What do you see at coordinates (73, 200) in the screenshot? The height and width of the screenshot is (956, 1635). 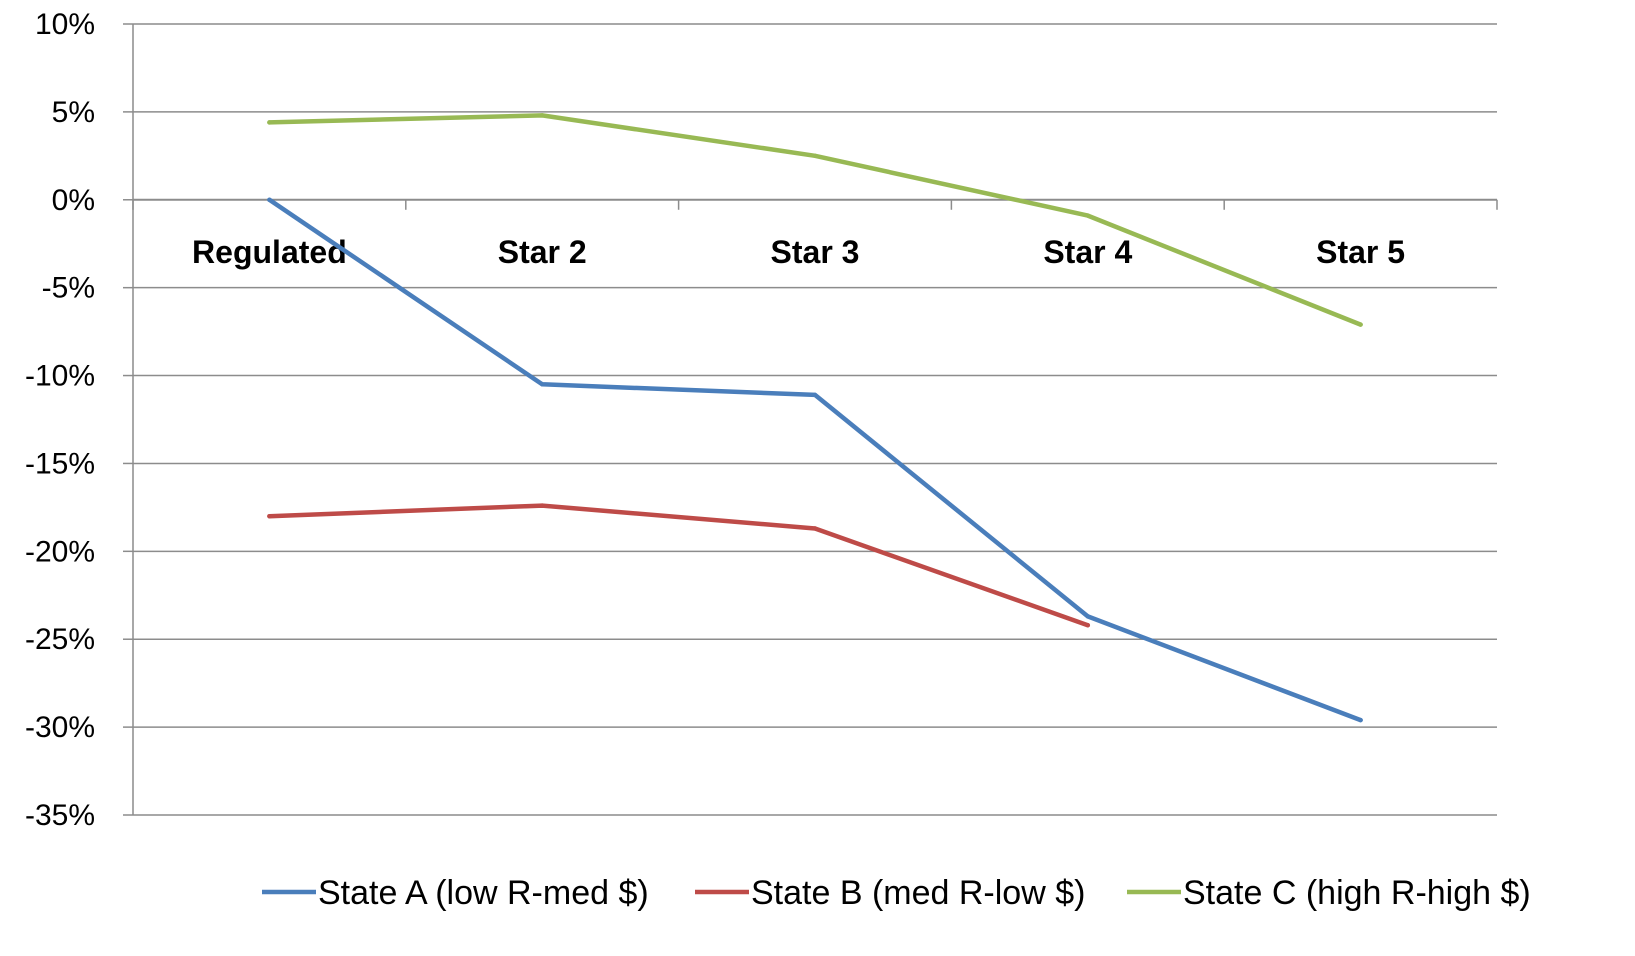 I see `y-tick-label: 0%` at bounding box center [73, 200].